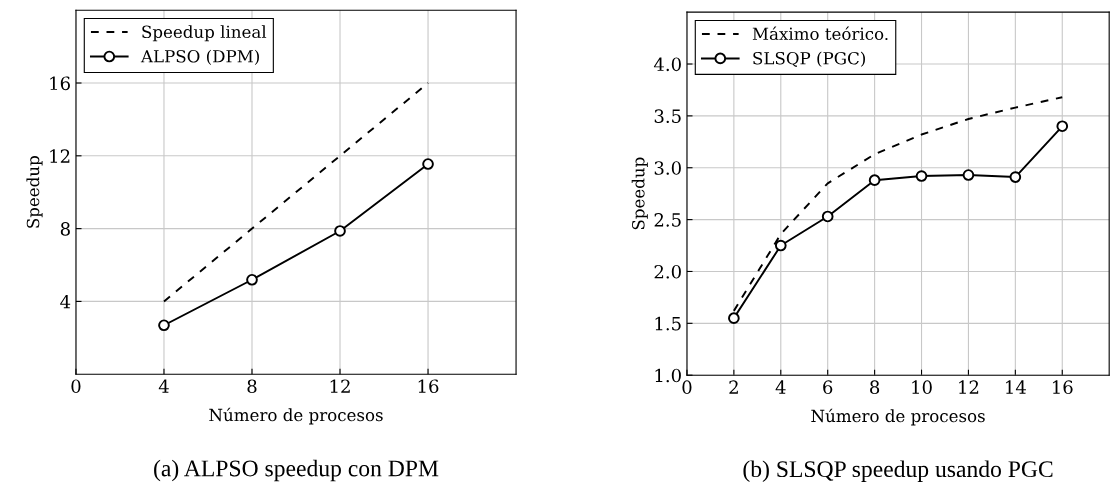  Describe the element at coordinates (667, 116) in the screenshot. I see `y-tick-label: 3.5` at that location.